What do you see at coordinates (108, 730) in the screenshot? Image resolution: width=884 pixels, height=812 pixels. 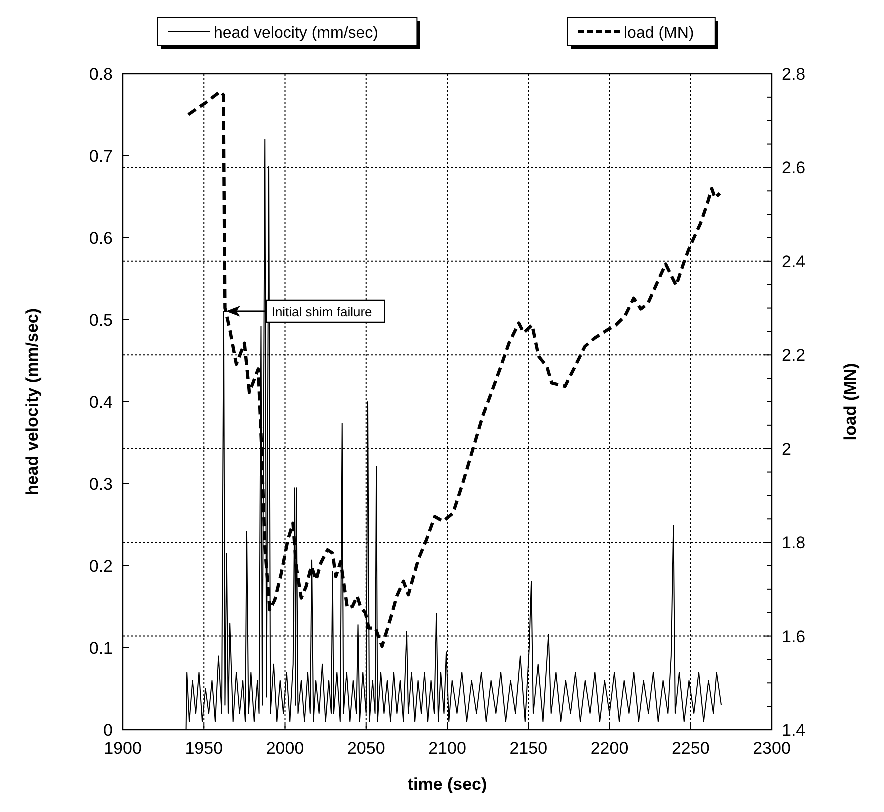 I see `y-tick-label: 0` at bounding box center [108, 730].